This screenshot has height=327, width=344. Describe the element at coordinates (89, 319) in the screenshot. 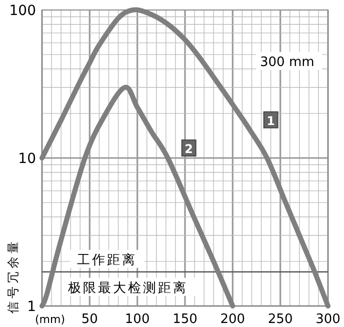

I see `x-tick-label: 50` at that location.